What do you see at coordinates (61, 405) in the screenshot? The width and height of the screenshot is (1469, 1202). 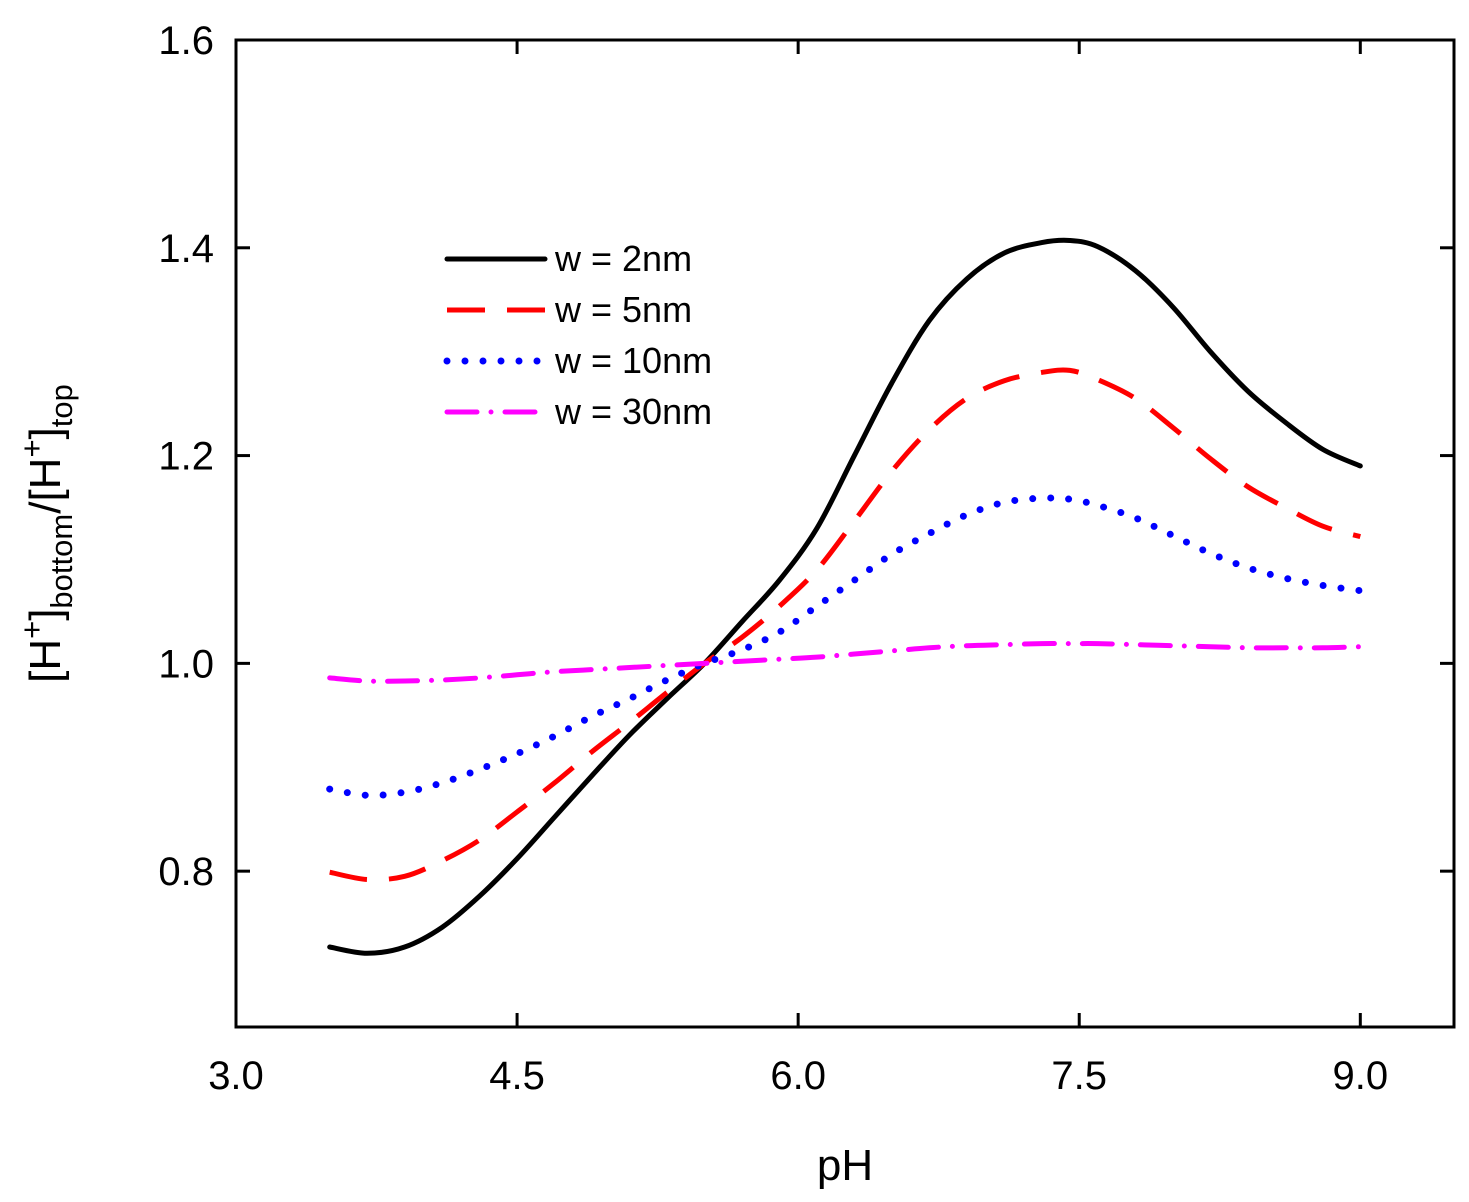 I see `y-axis-title-part: top` at bounding box center [61, 405].